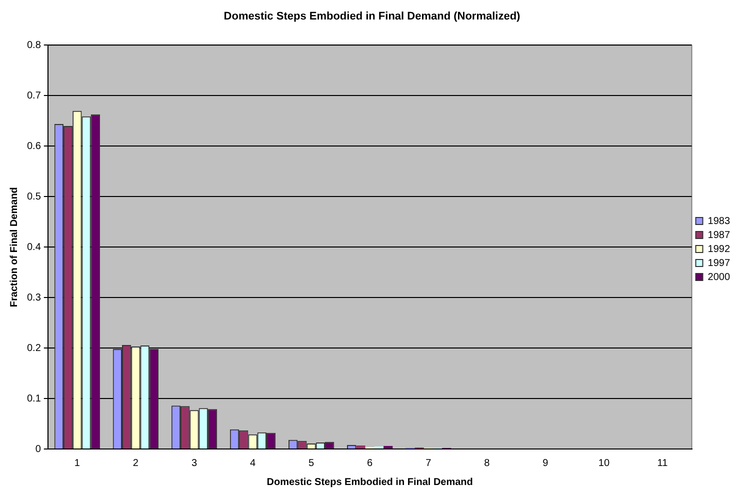 The image size is (744, 496). What do you see at coordinates (14, 247) in the screenshot?
I see `y-axis-title: Fraction of Final Demand` at bounding box center [14, 247].